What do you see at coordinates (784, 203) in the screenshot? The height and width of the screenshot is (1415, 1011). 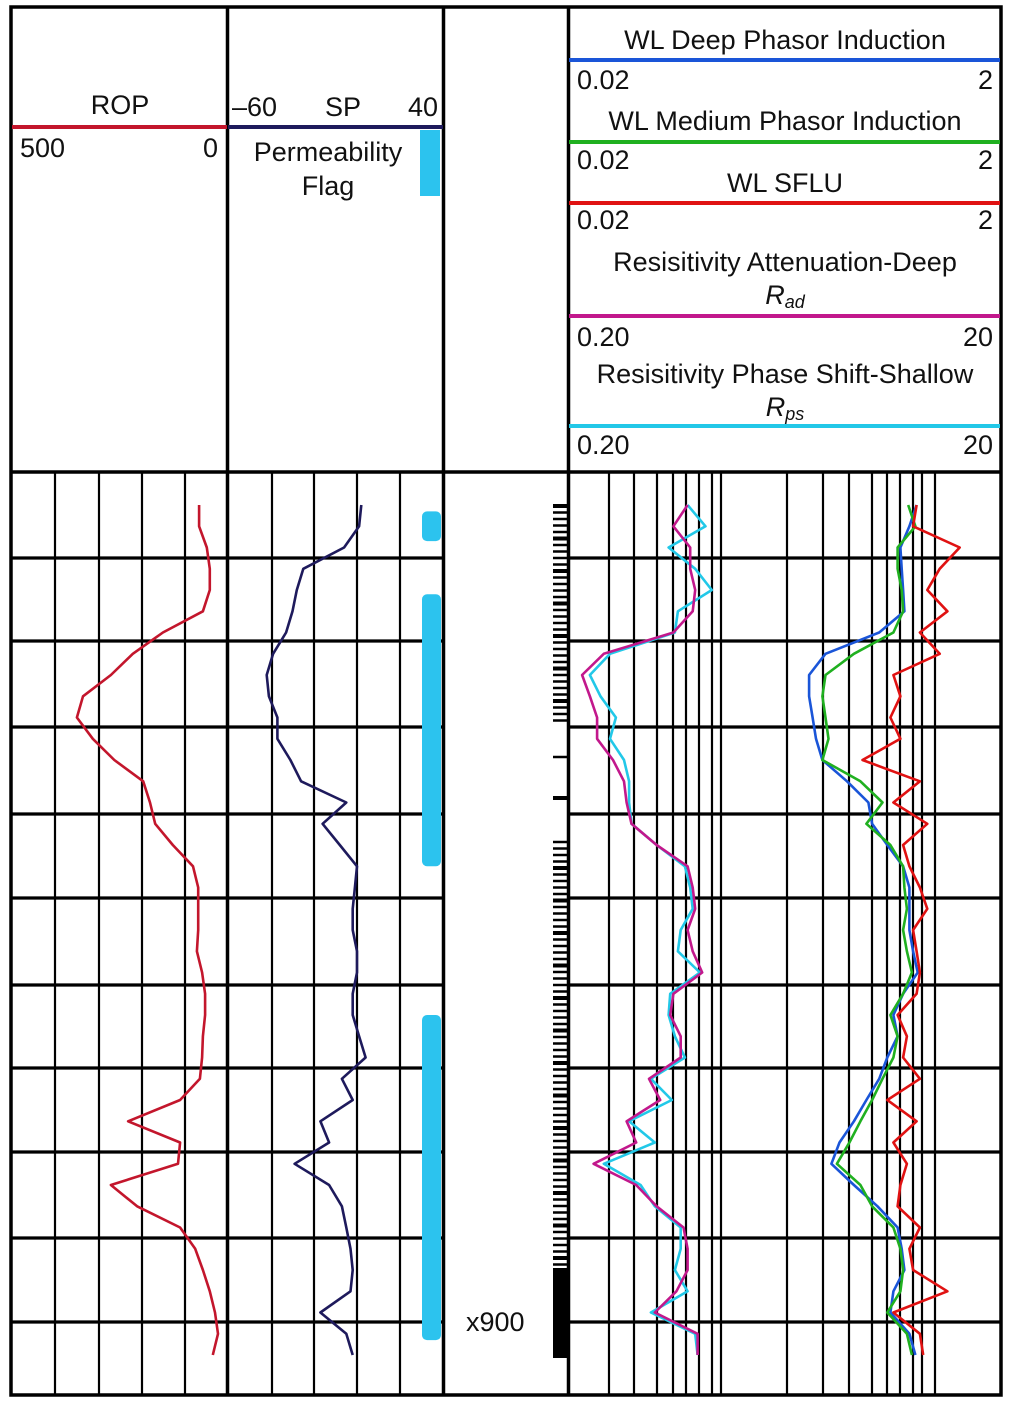 I see `sflu-legend-line` at bounding box center [784, 203].